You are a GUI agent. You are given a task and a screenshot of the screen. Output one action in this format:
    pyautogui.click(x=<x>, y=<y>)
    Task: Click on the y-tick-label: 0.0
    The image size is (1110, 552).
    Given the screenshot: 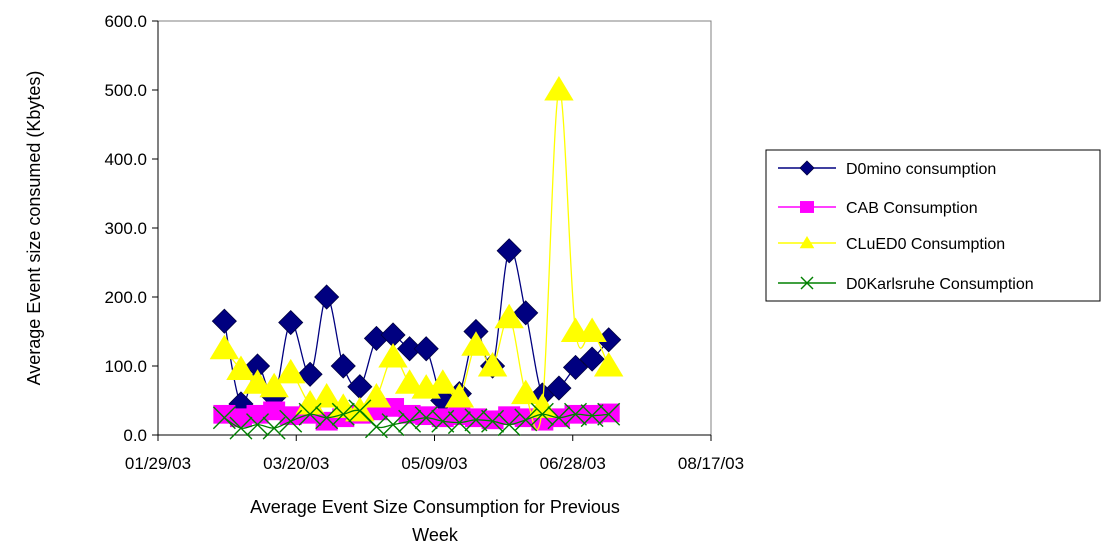 What is the action you would take?
    pyautogui.click(x=135, y=435)
    